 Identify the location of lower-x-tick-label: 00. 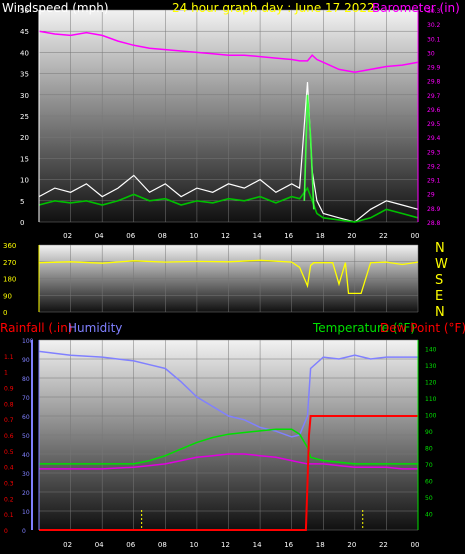
(415, 545).